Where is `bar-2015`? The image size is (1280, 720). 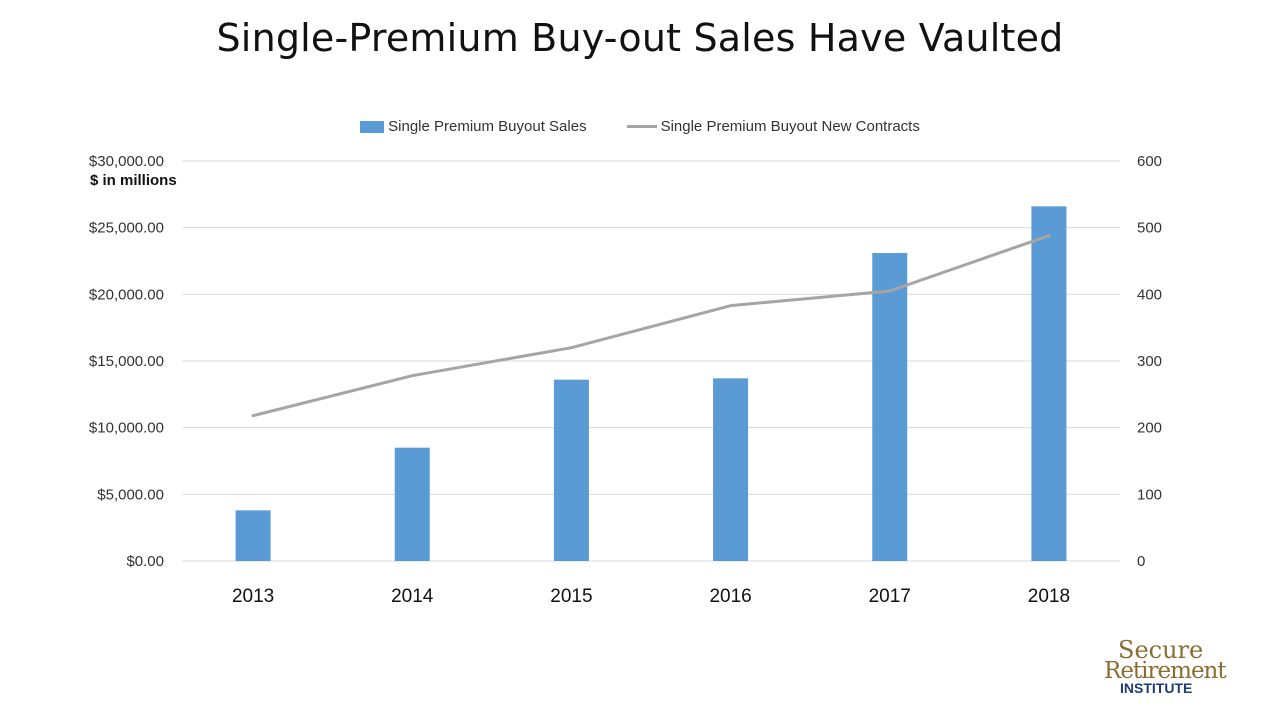 bar-2015 is located at coordinates (571, 470).